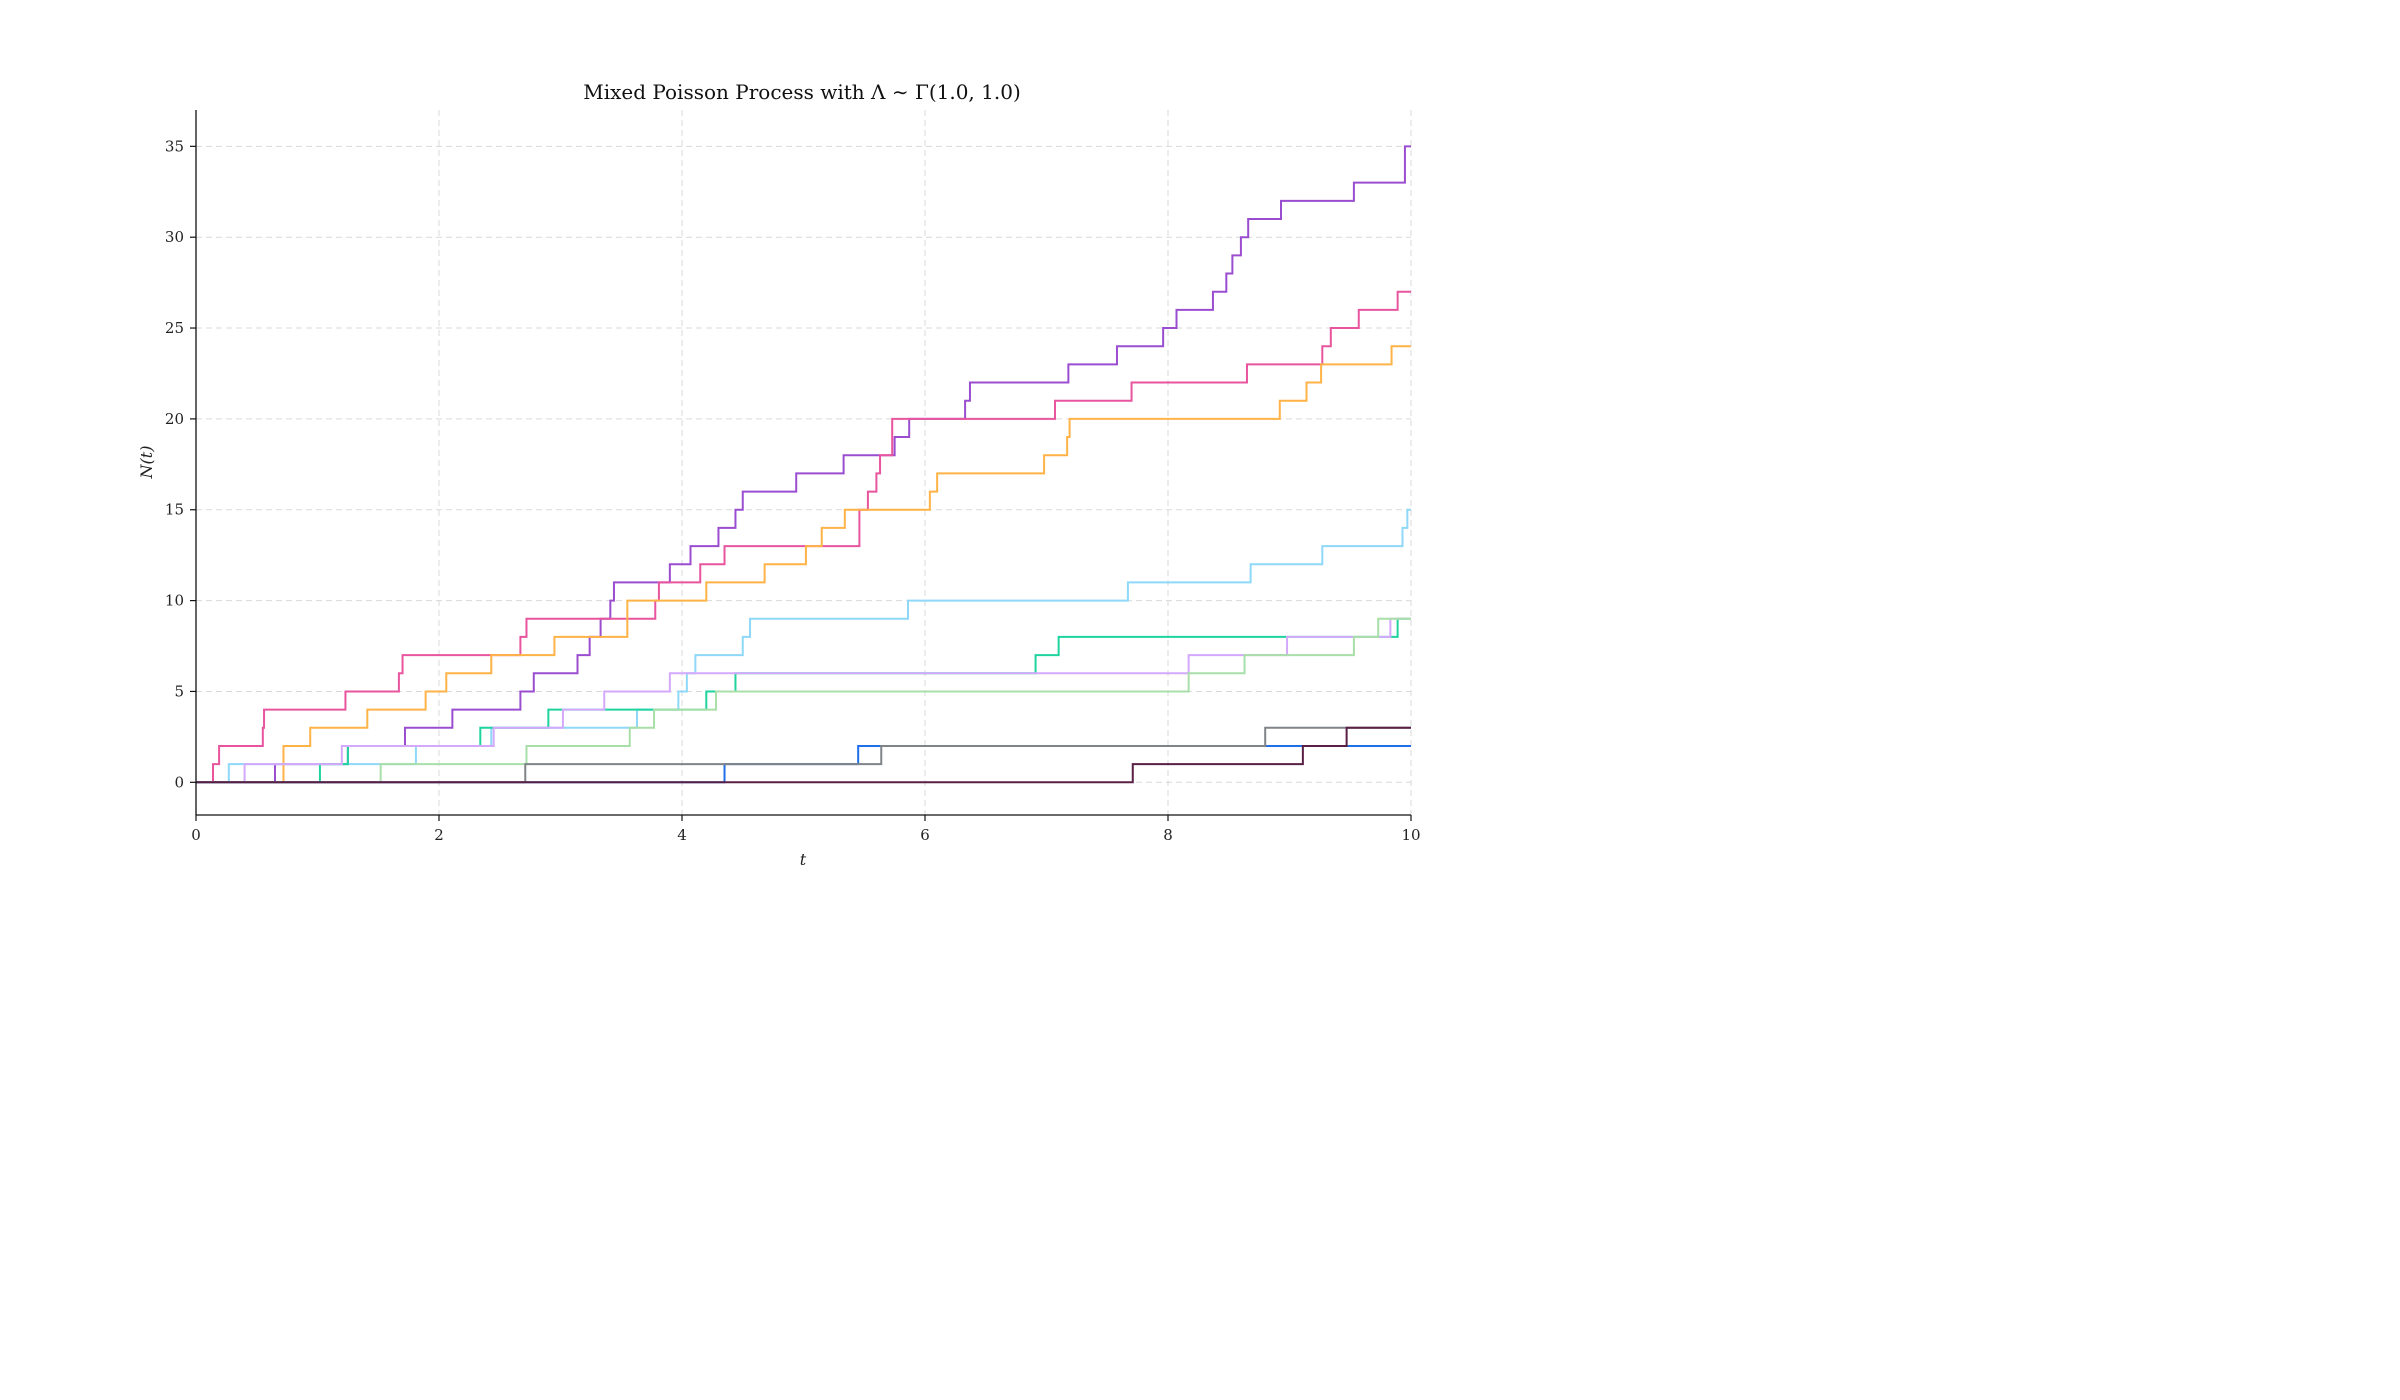 The height and width of the screenshot is (1400, 2400). What do you see at coordinates (174, 328) in the screenshot?
I see `y-tick-label: 25` at bounding box center [174, 328].